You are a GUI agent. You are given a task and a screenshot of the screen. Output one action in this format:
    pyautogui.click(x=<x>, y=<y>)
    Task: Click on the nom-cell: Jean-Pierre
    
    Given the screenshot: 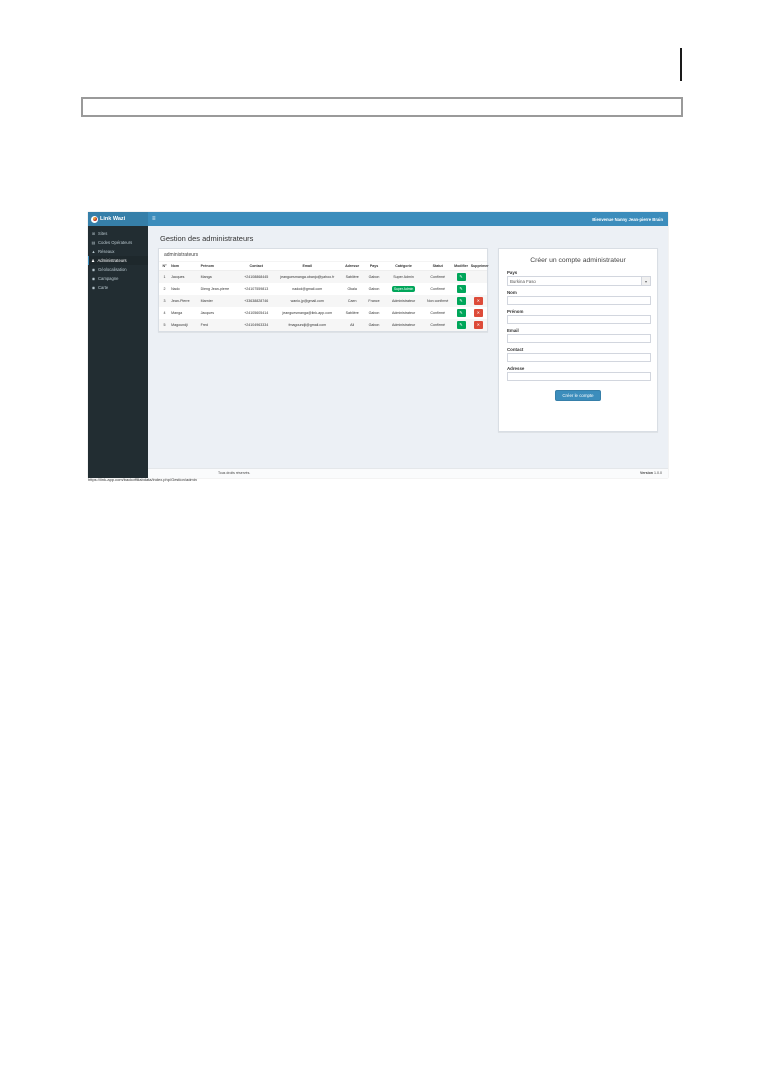 What is the action you would take?
    pyautogui.click(x=180, y=301)
    